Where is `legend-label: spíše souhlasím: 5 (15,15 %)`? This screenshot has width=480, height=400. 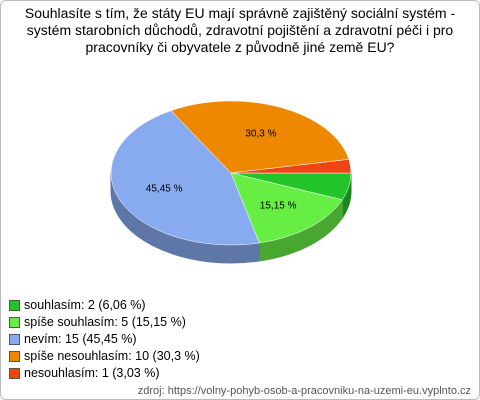
legend-label: spíše souhlasím: 5 (15,15 %) is located at coordinates (105, 322).